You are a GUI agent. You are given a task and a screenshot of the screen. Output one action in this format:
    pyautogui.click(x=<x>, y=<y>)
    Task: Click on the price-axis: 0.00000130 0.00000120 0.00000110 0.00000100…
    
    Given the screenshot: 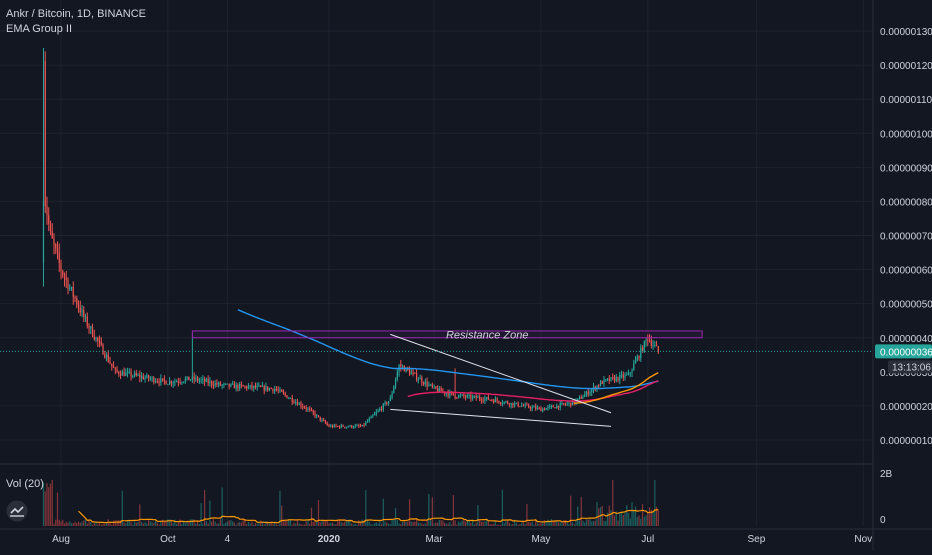 What is the action you would take?
    pyautogui.click(x=903, y=276)
    